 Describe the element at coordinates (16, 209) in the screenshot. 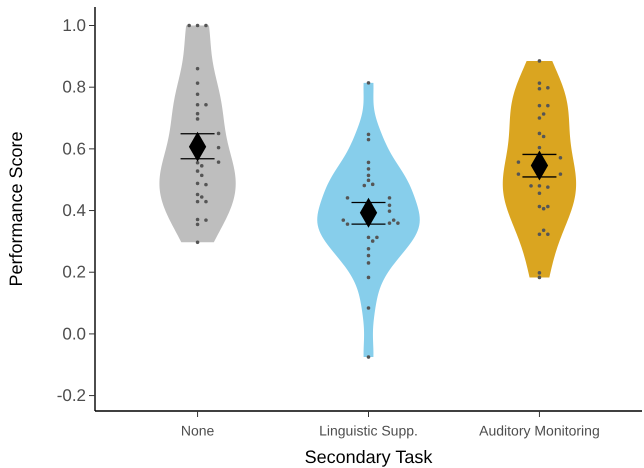

I see `y-axis-title: Performance Score` at that location.